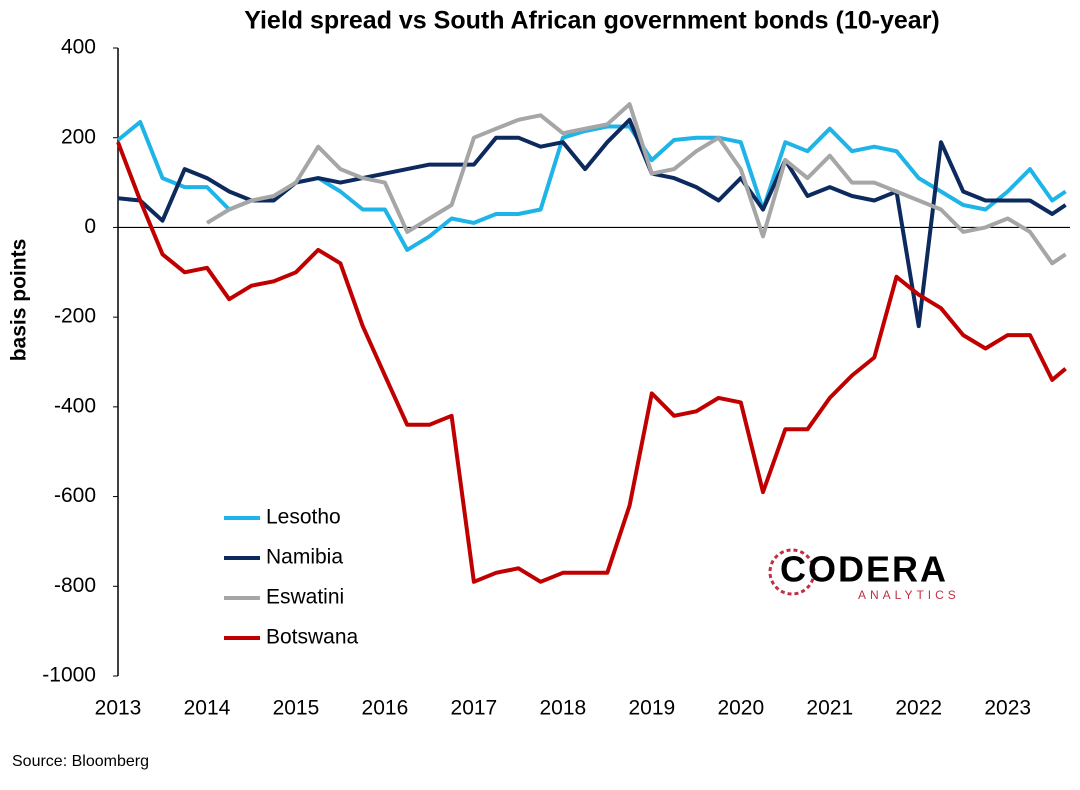 The image size is (1080, 790). What do you see at coordinates (312, 637) in the screenshot?
I see `legend-label: Botswana` at bounding box center [312, 637].